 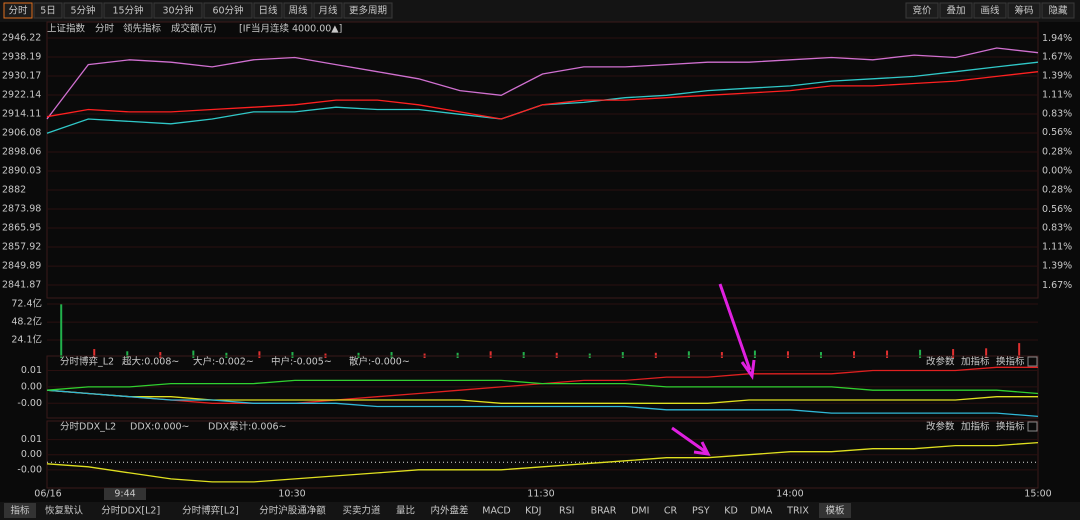 I want to click on y-tick-label: 2946.22, so click(x=21, y=38).